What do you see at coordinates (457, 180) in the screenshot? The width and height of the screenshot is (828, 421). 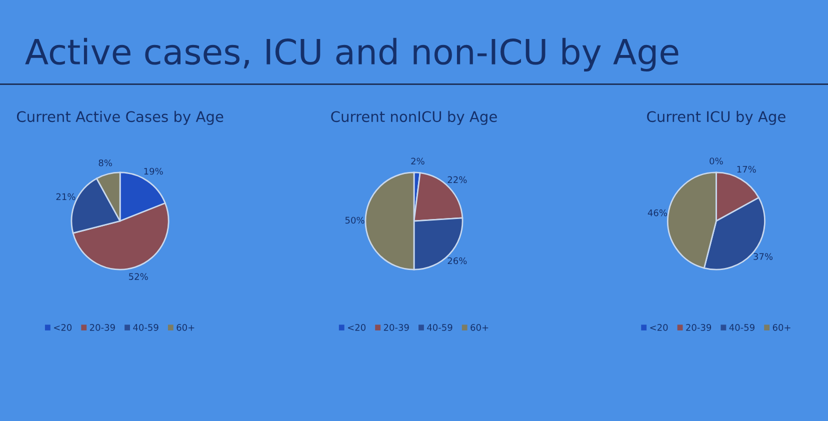 I see `data-label: 22%` at bounding box center [457, 180].